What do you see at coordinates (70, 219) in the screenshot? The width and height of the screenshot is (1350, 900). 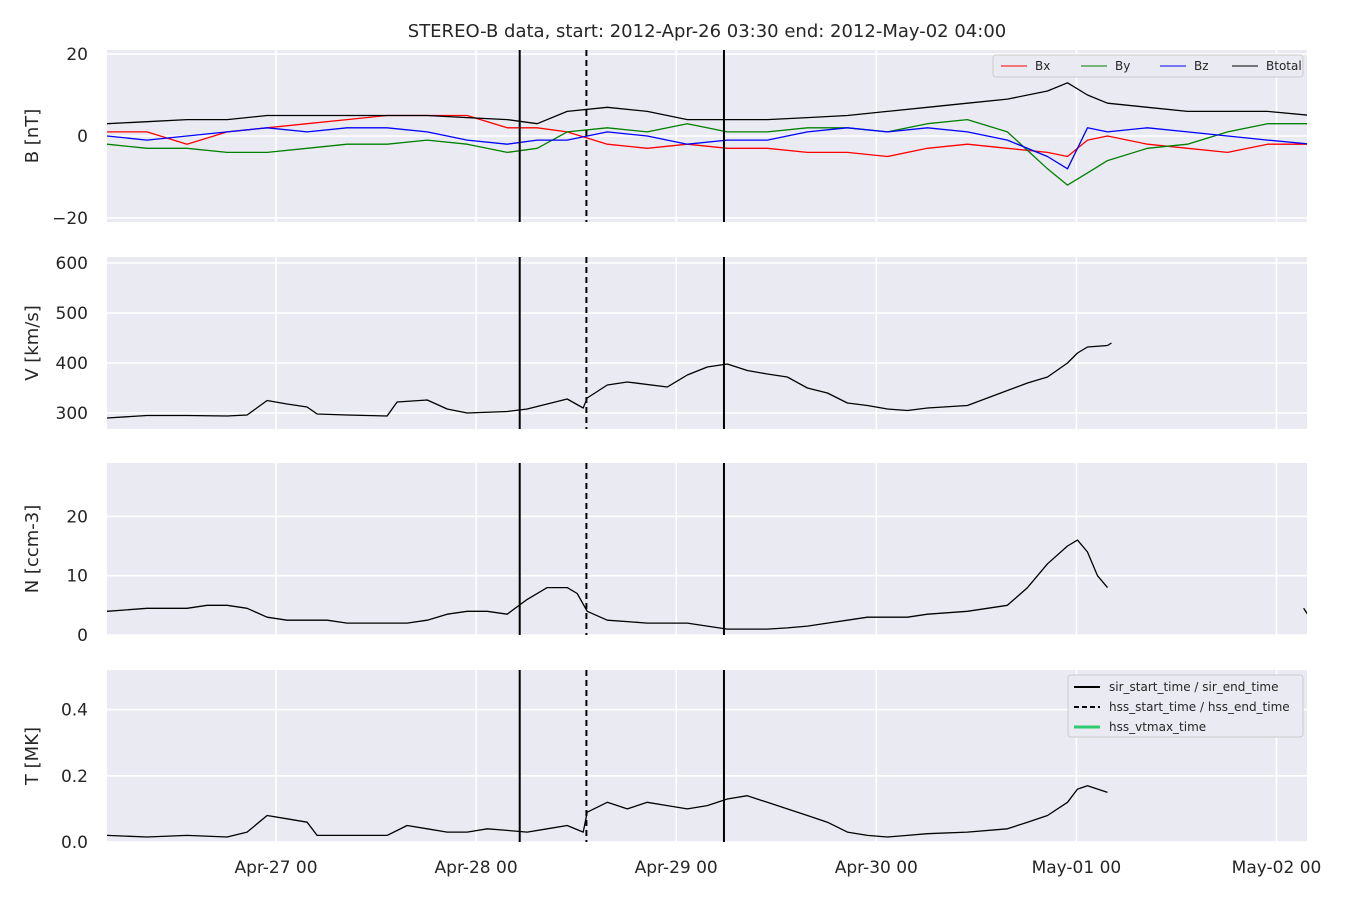 I see `y-tick-label: −20` at bounding box center [70, 219].